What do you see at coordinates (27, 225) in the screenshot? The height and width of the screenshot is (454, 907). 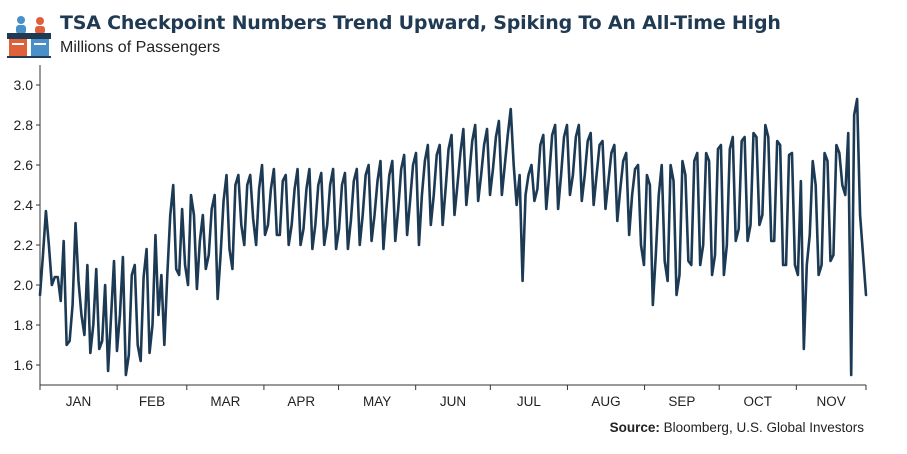 I see `y-axis: 1.6 1.8 2.0 2.2 2.4 2.6 2.8 3.0` at bounding box center [27, 225].